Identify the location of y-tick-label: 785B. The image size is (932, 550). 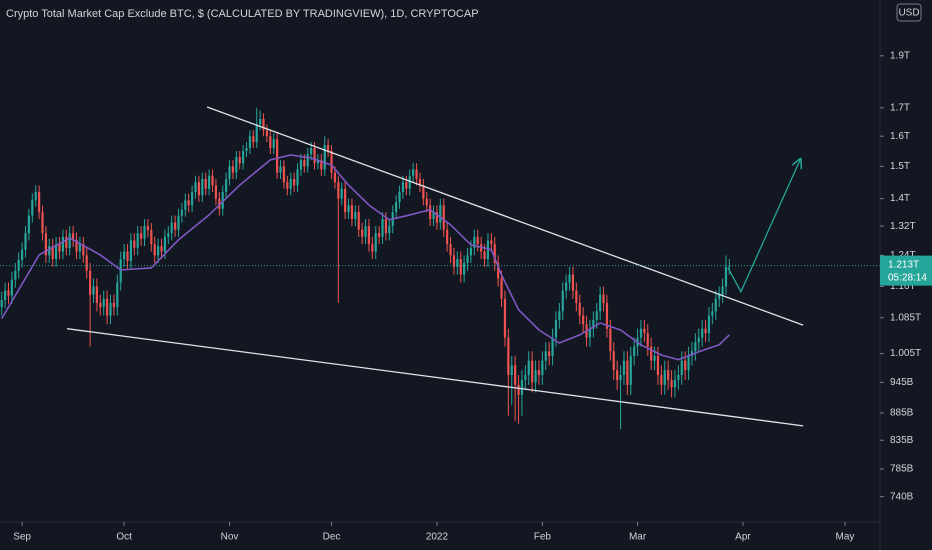
(902, 469).